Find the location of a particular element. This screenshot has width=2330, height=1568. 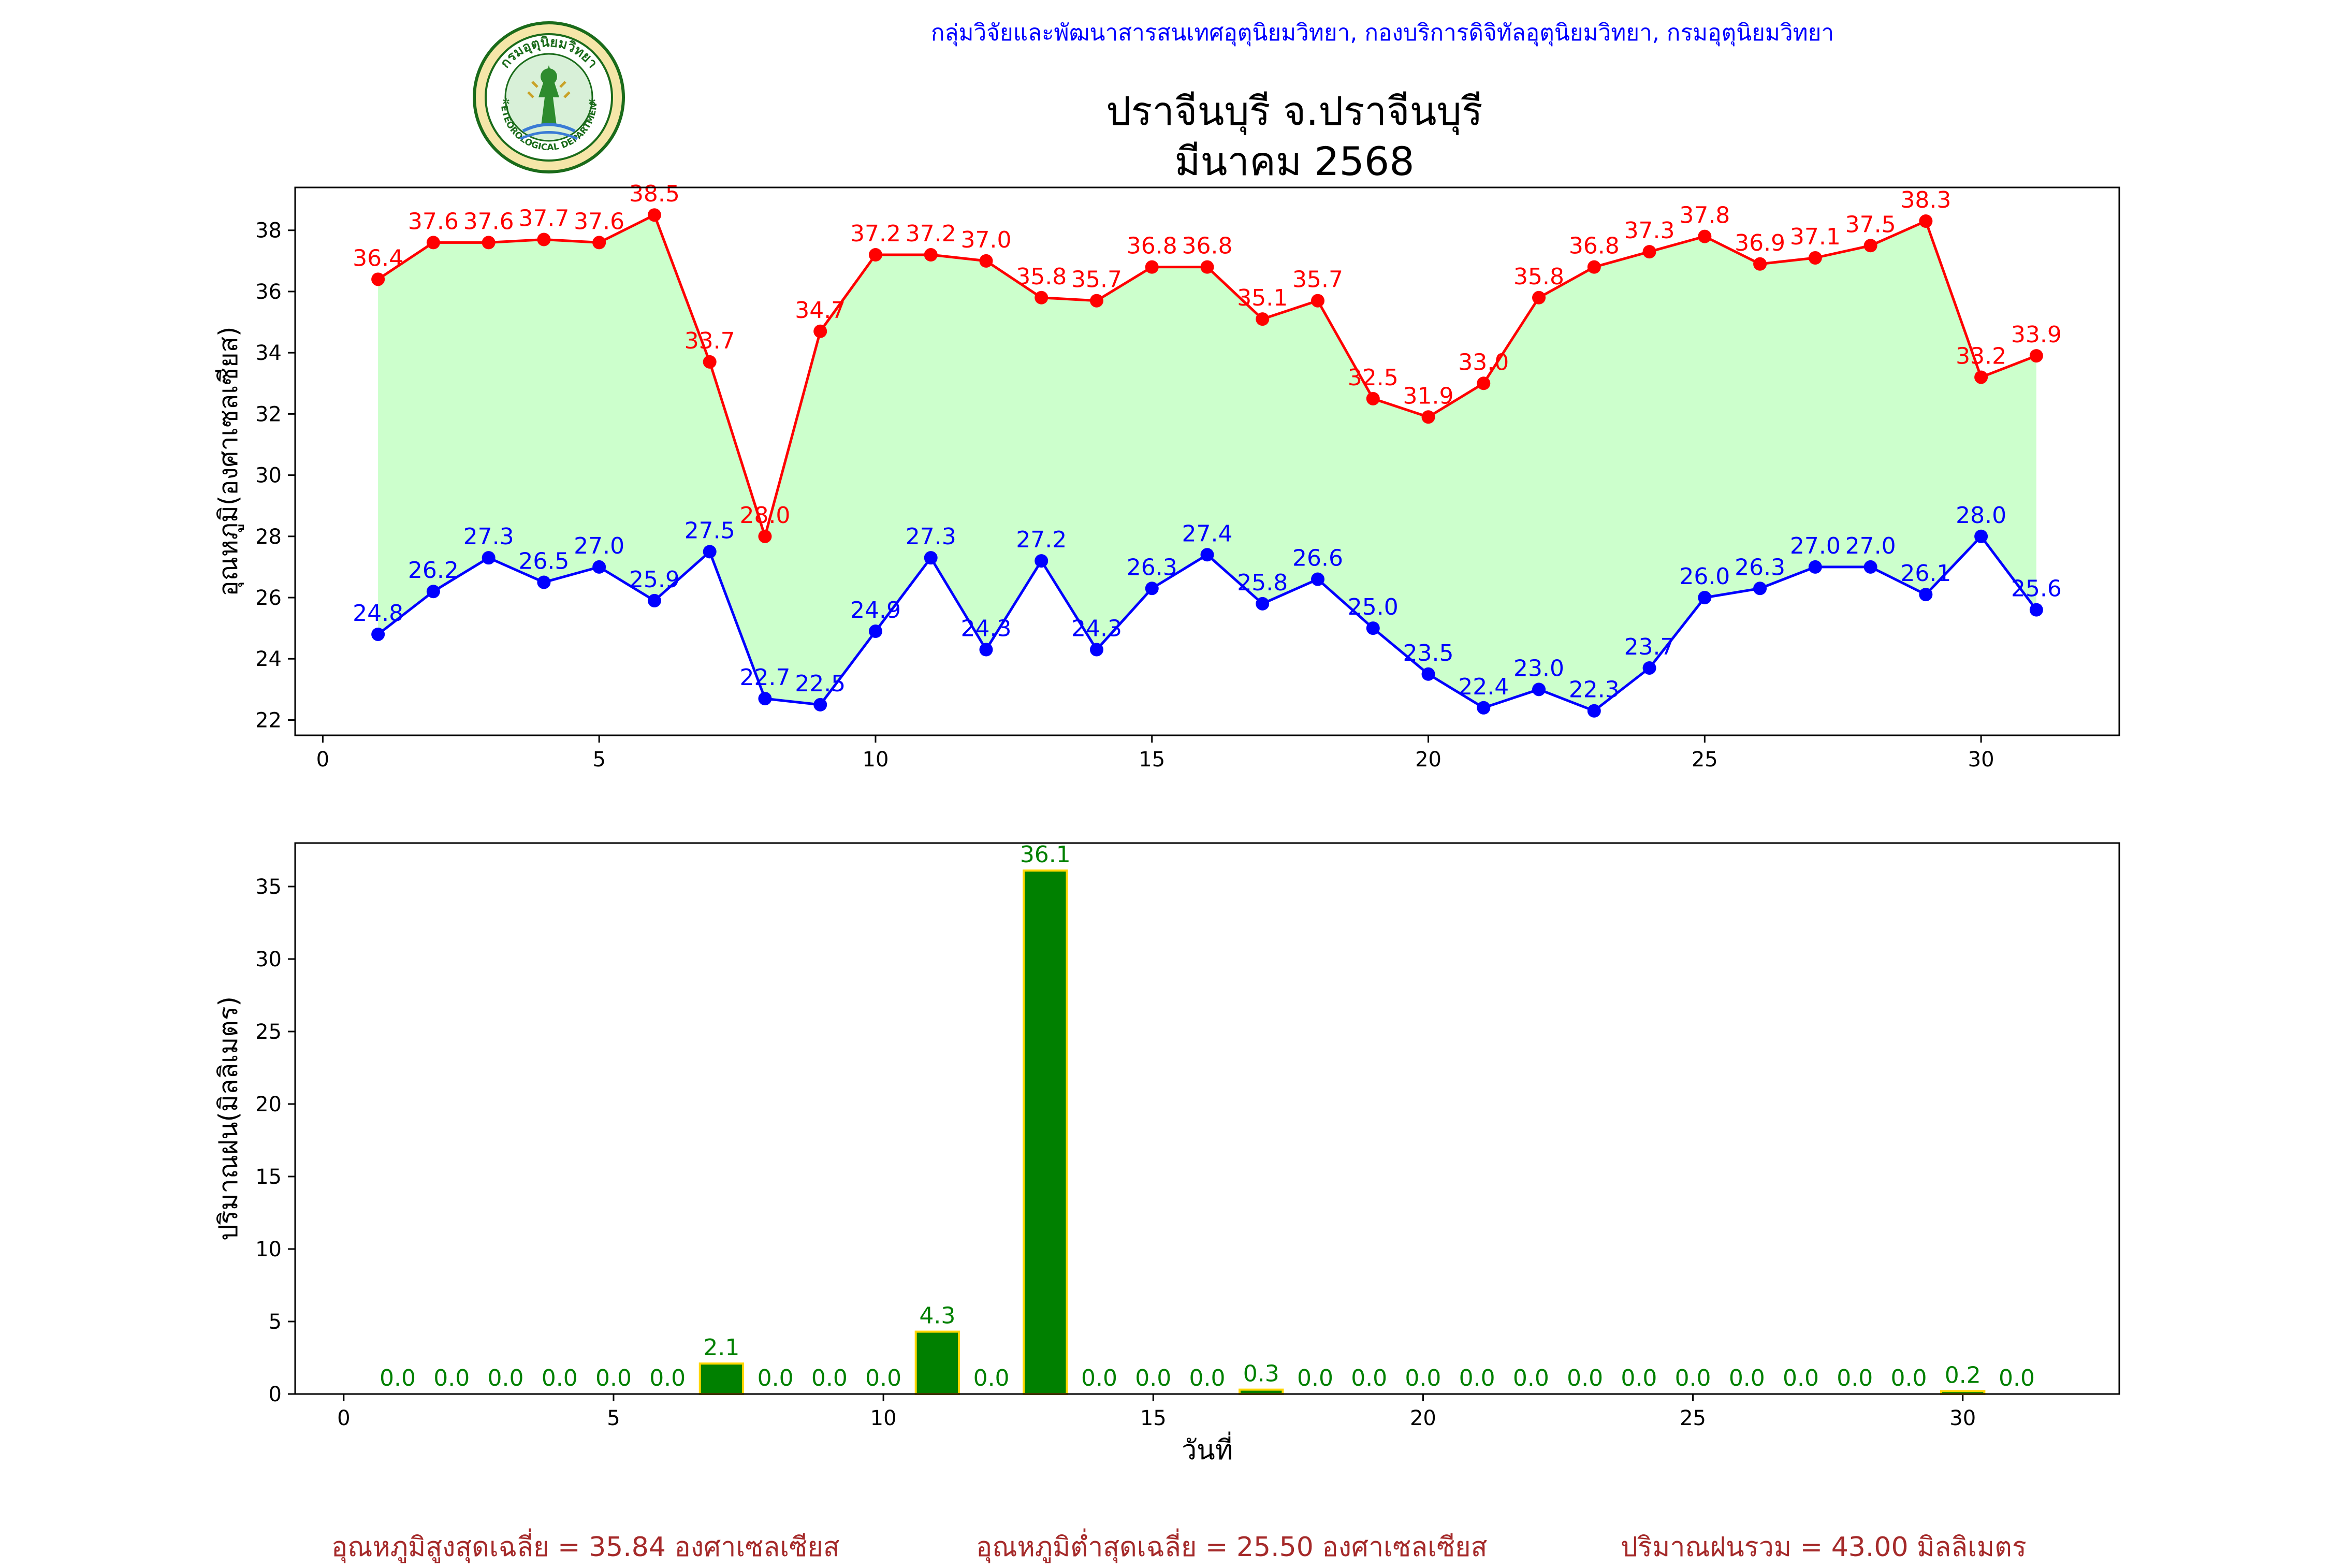

min-temp-data-label: 26.1 is located at coordinates (1925, 573).